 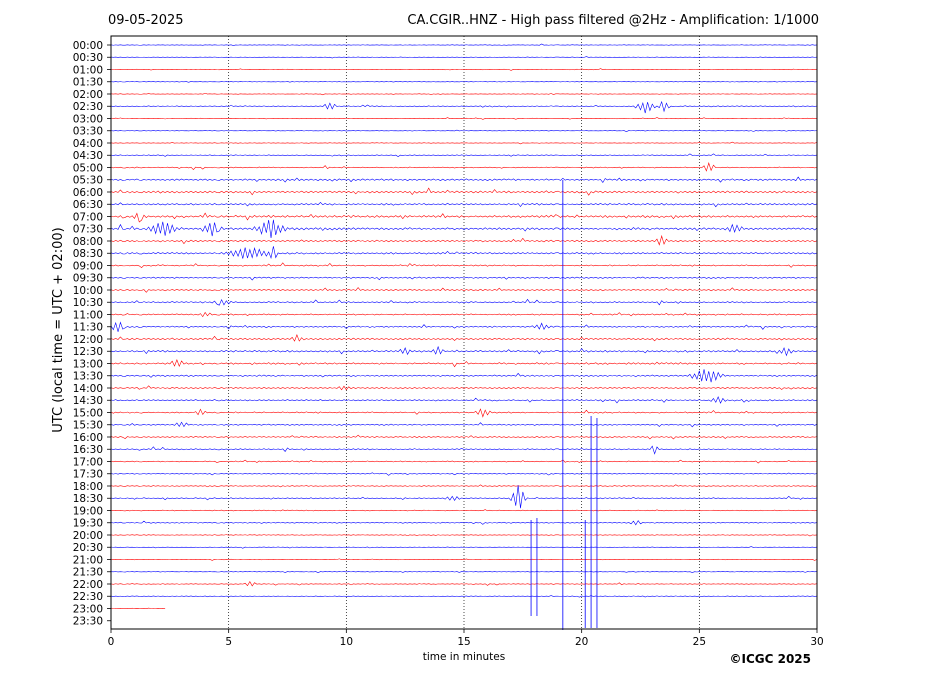 I want to click on y-tick-label: 18:30, so click(x=88, y=499).